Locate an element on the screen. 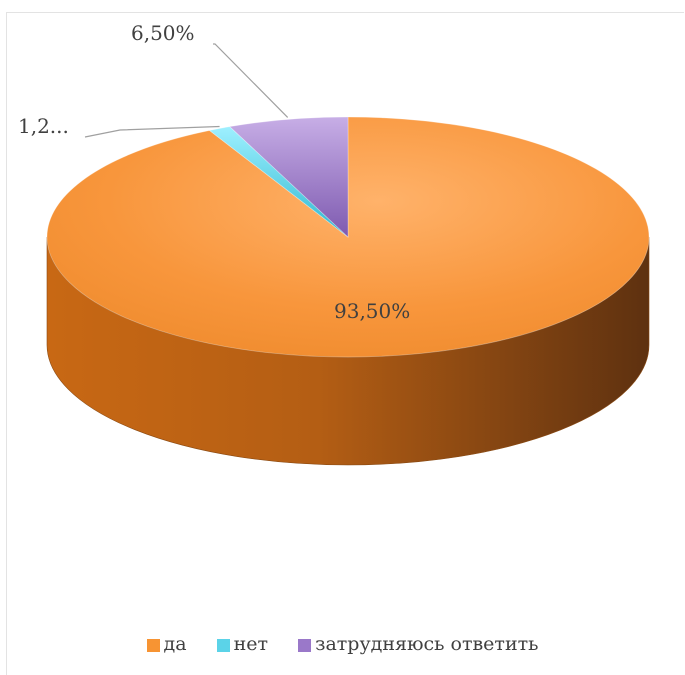  legend-swatch-da is located at coordinates (153, 645).